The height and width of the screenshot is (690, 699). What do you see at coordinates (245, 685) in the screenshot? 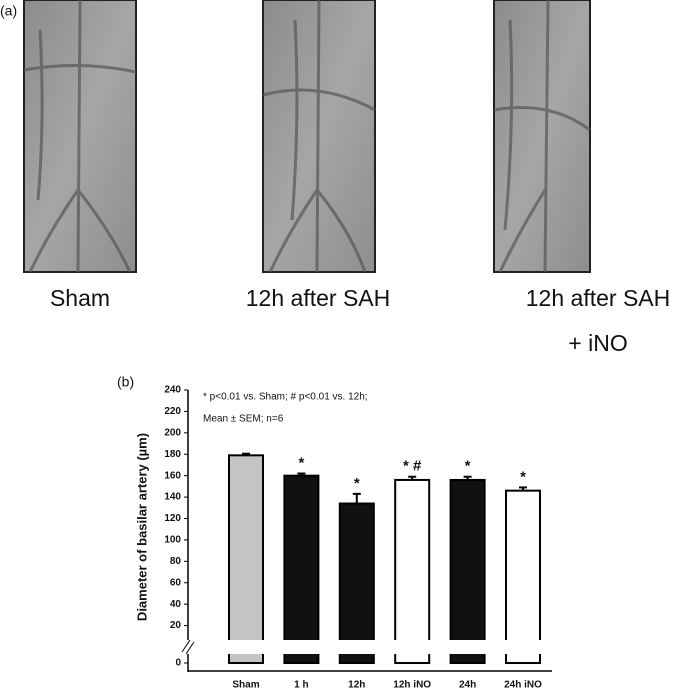
I see `x-tick-label: Sham` at bounding box center [245, 685].